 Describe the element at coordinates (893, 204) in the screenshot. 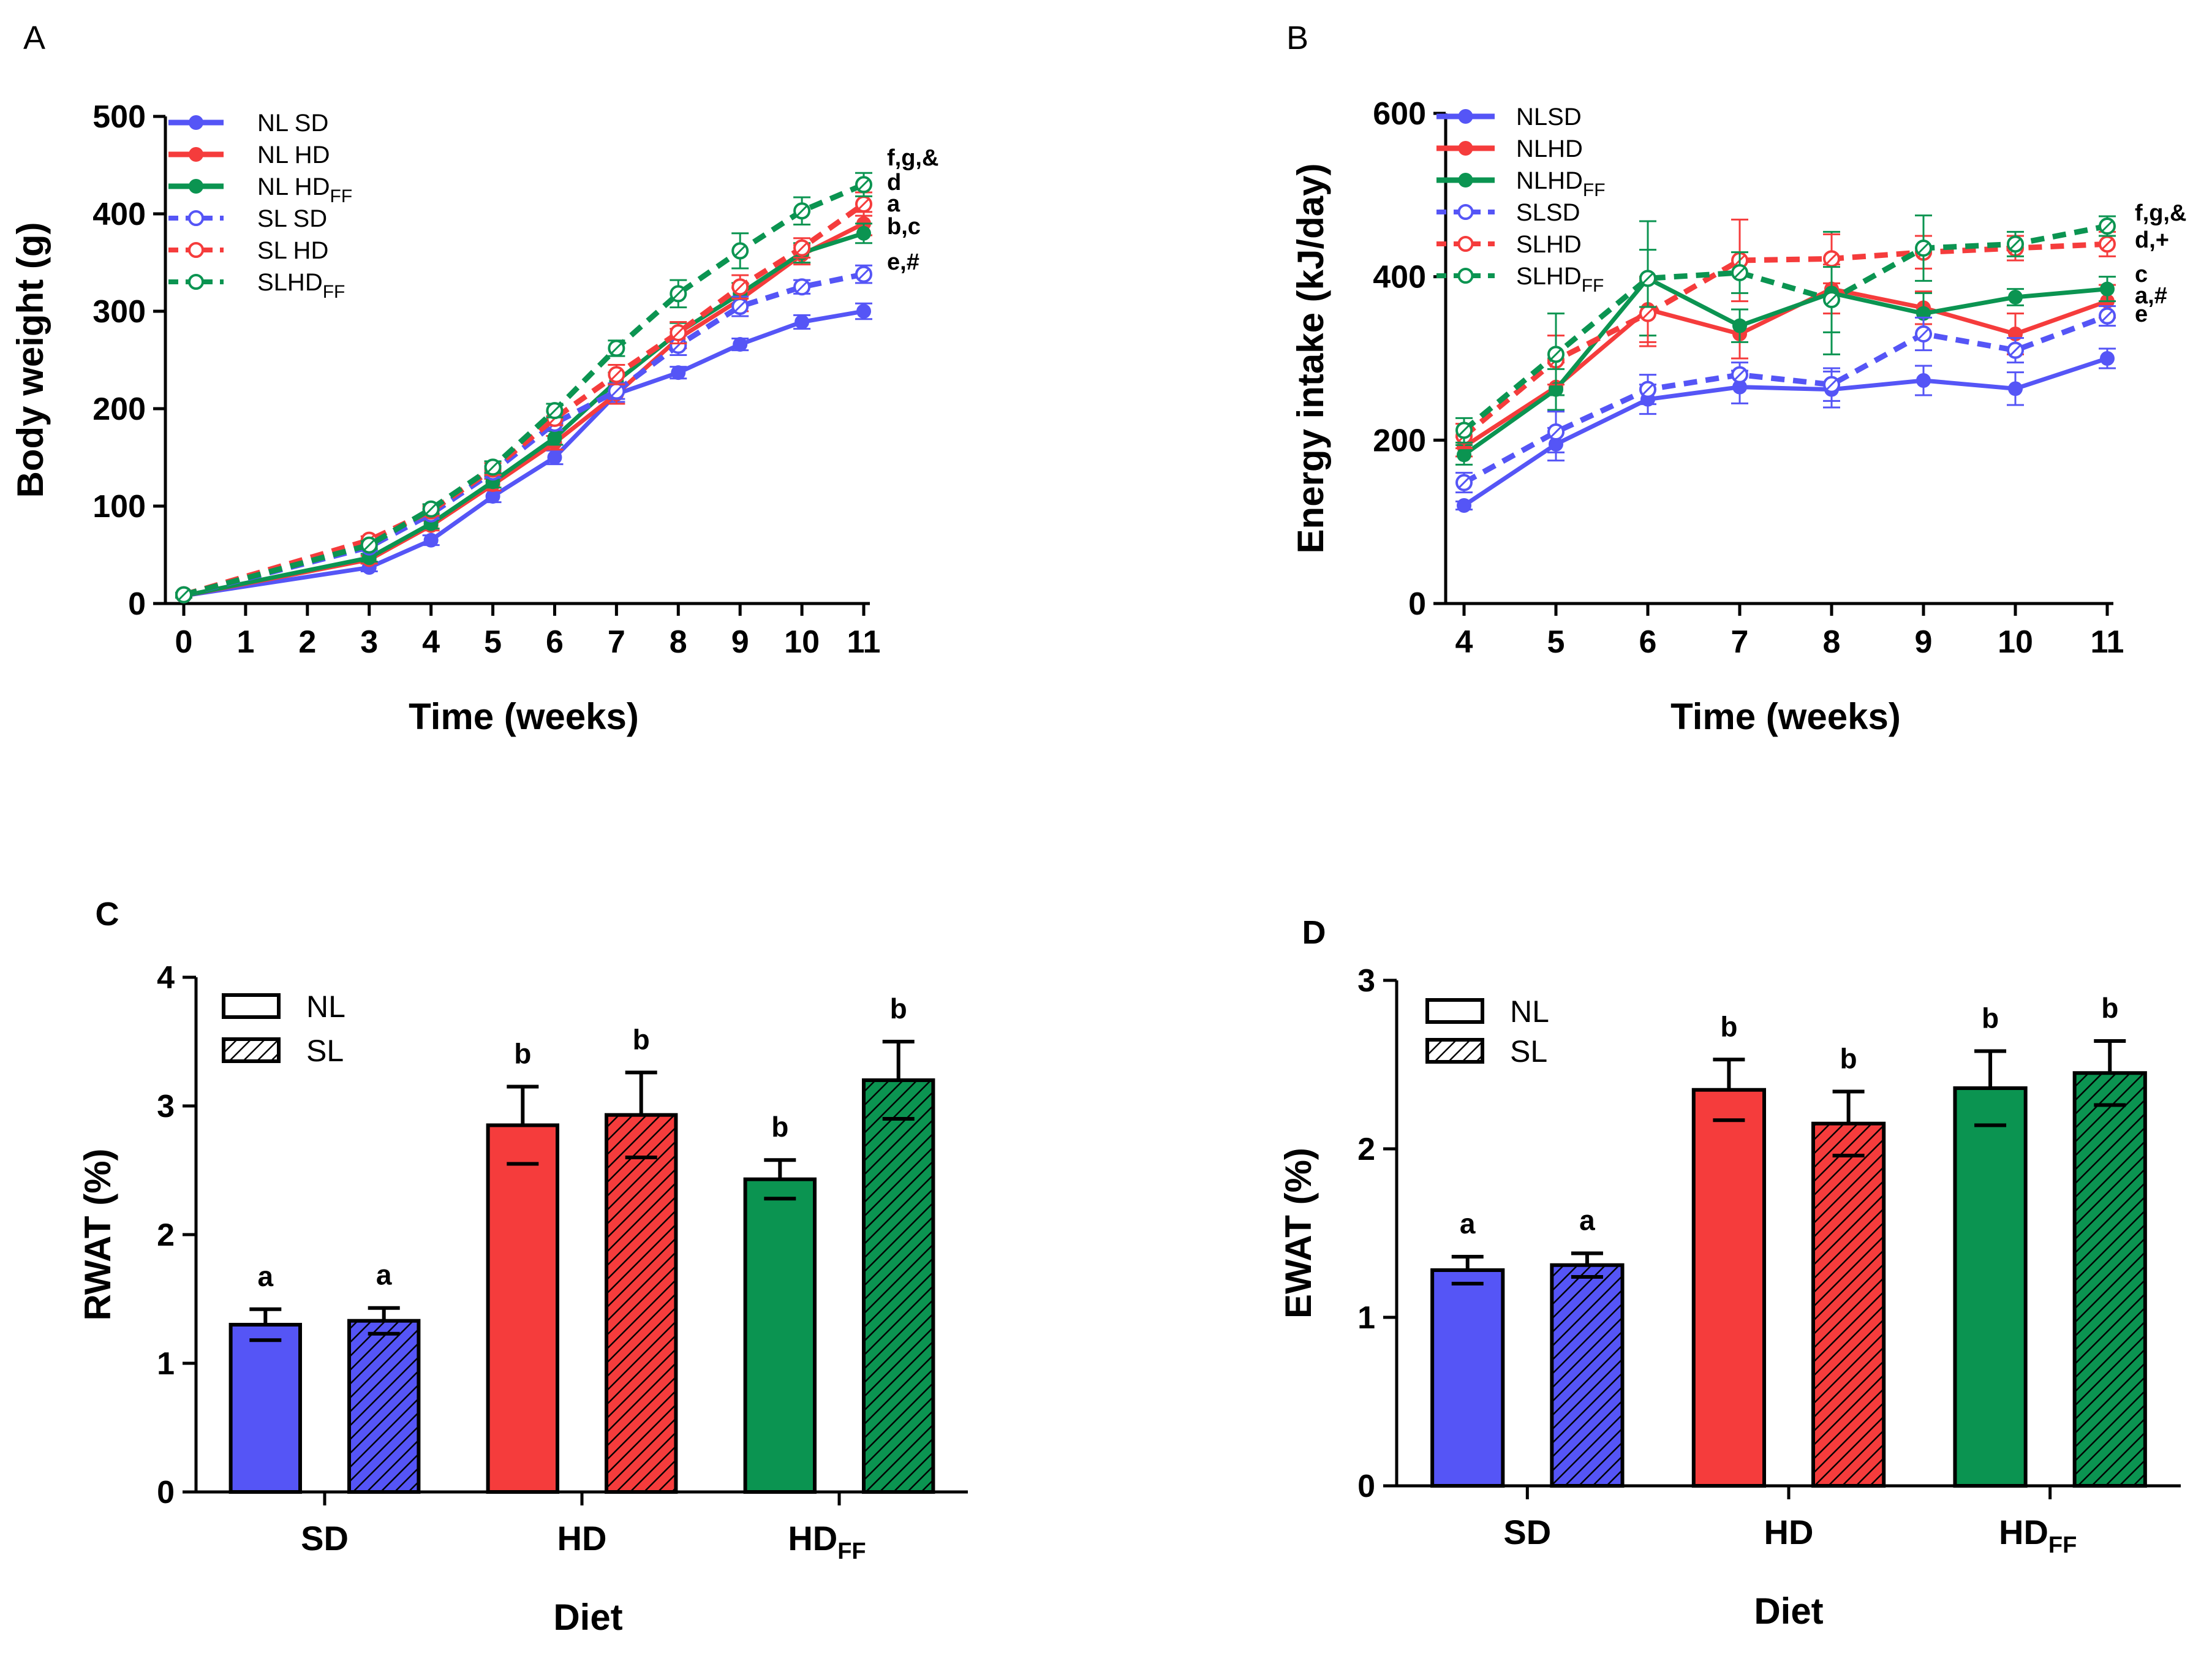

I see `significance-annotation: a` at that location.